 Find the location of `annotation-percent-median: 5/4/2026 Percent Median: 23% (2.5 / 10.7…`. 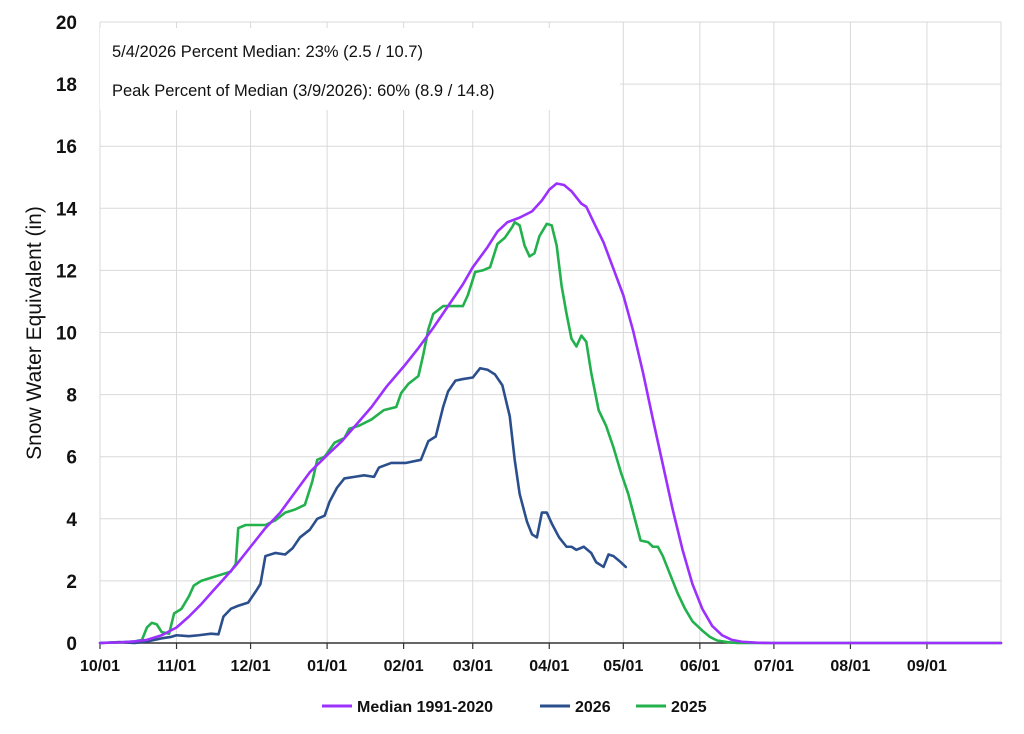

annotation-percent-median: 5/4/2026 Percent Median: 23% (2.5 / 10.7… is located at coordinates (267, 52).